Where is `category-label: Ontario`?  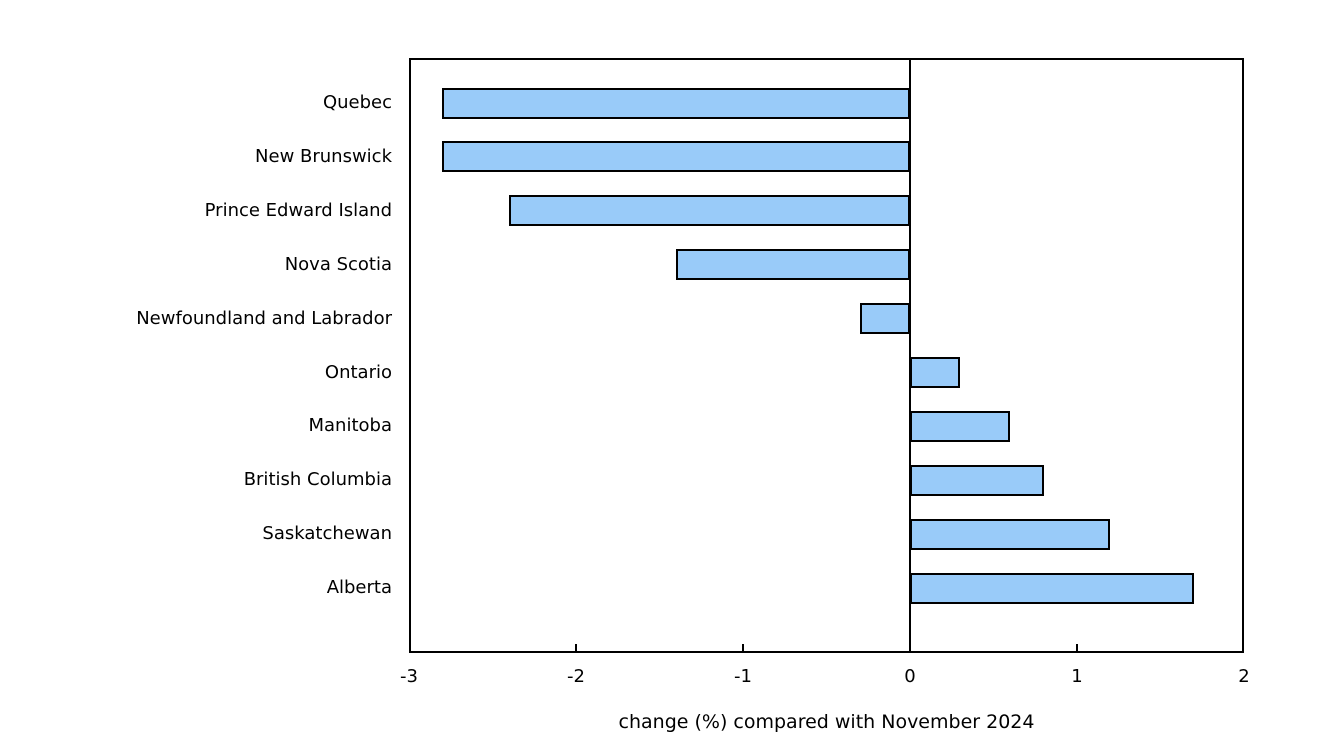
category-label: Ontario is located at coordinates (358, 372).